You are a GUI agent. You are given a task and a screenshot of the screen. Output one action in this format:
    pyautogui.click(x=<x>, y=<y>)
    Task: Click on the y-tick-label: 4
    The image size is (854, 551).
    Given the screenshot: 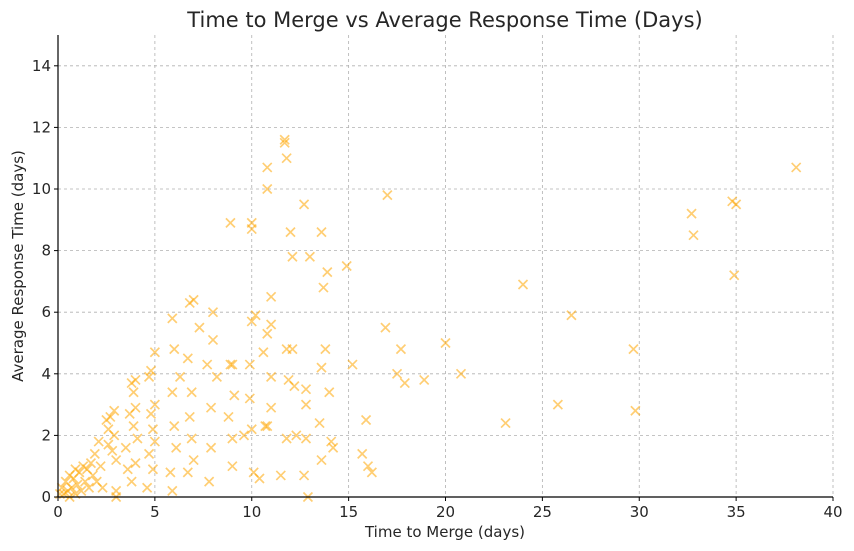 What is the action you would take?
    pyautogui.click(x=46, y=374)
    